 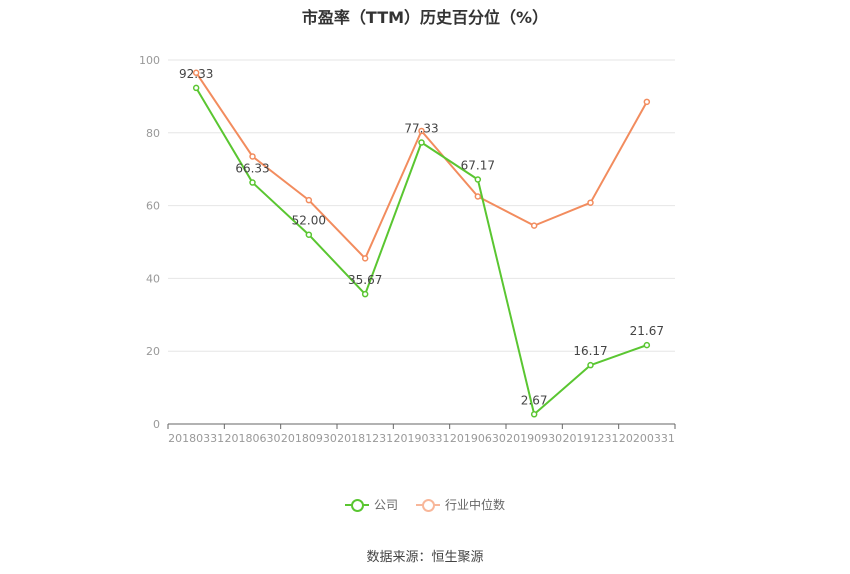 What do you see at coordinates (365, 280) in the screenshot?
I see `data-label: 35.67` at bounding box center [365, 280].